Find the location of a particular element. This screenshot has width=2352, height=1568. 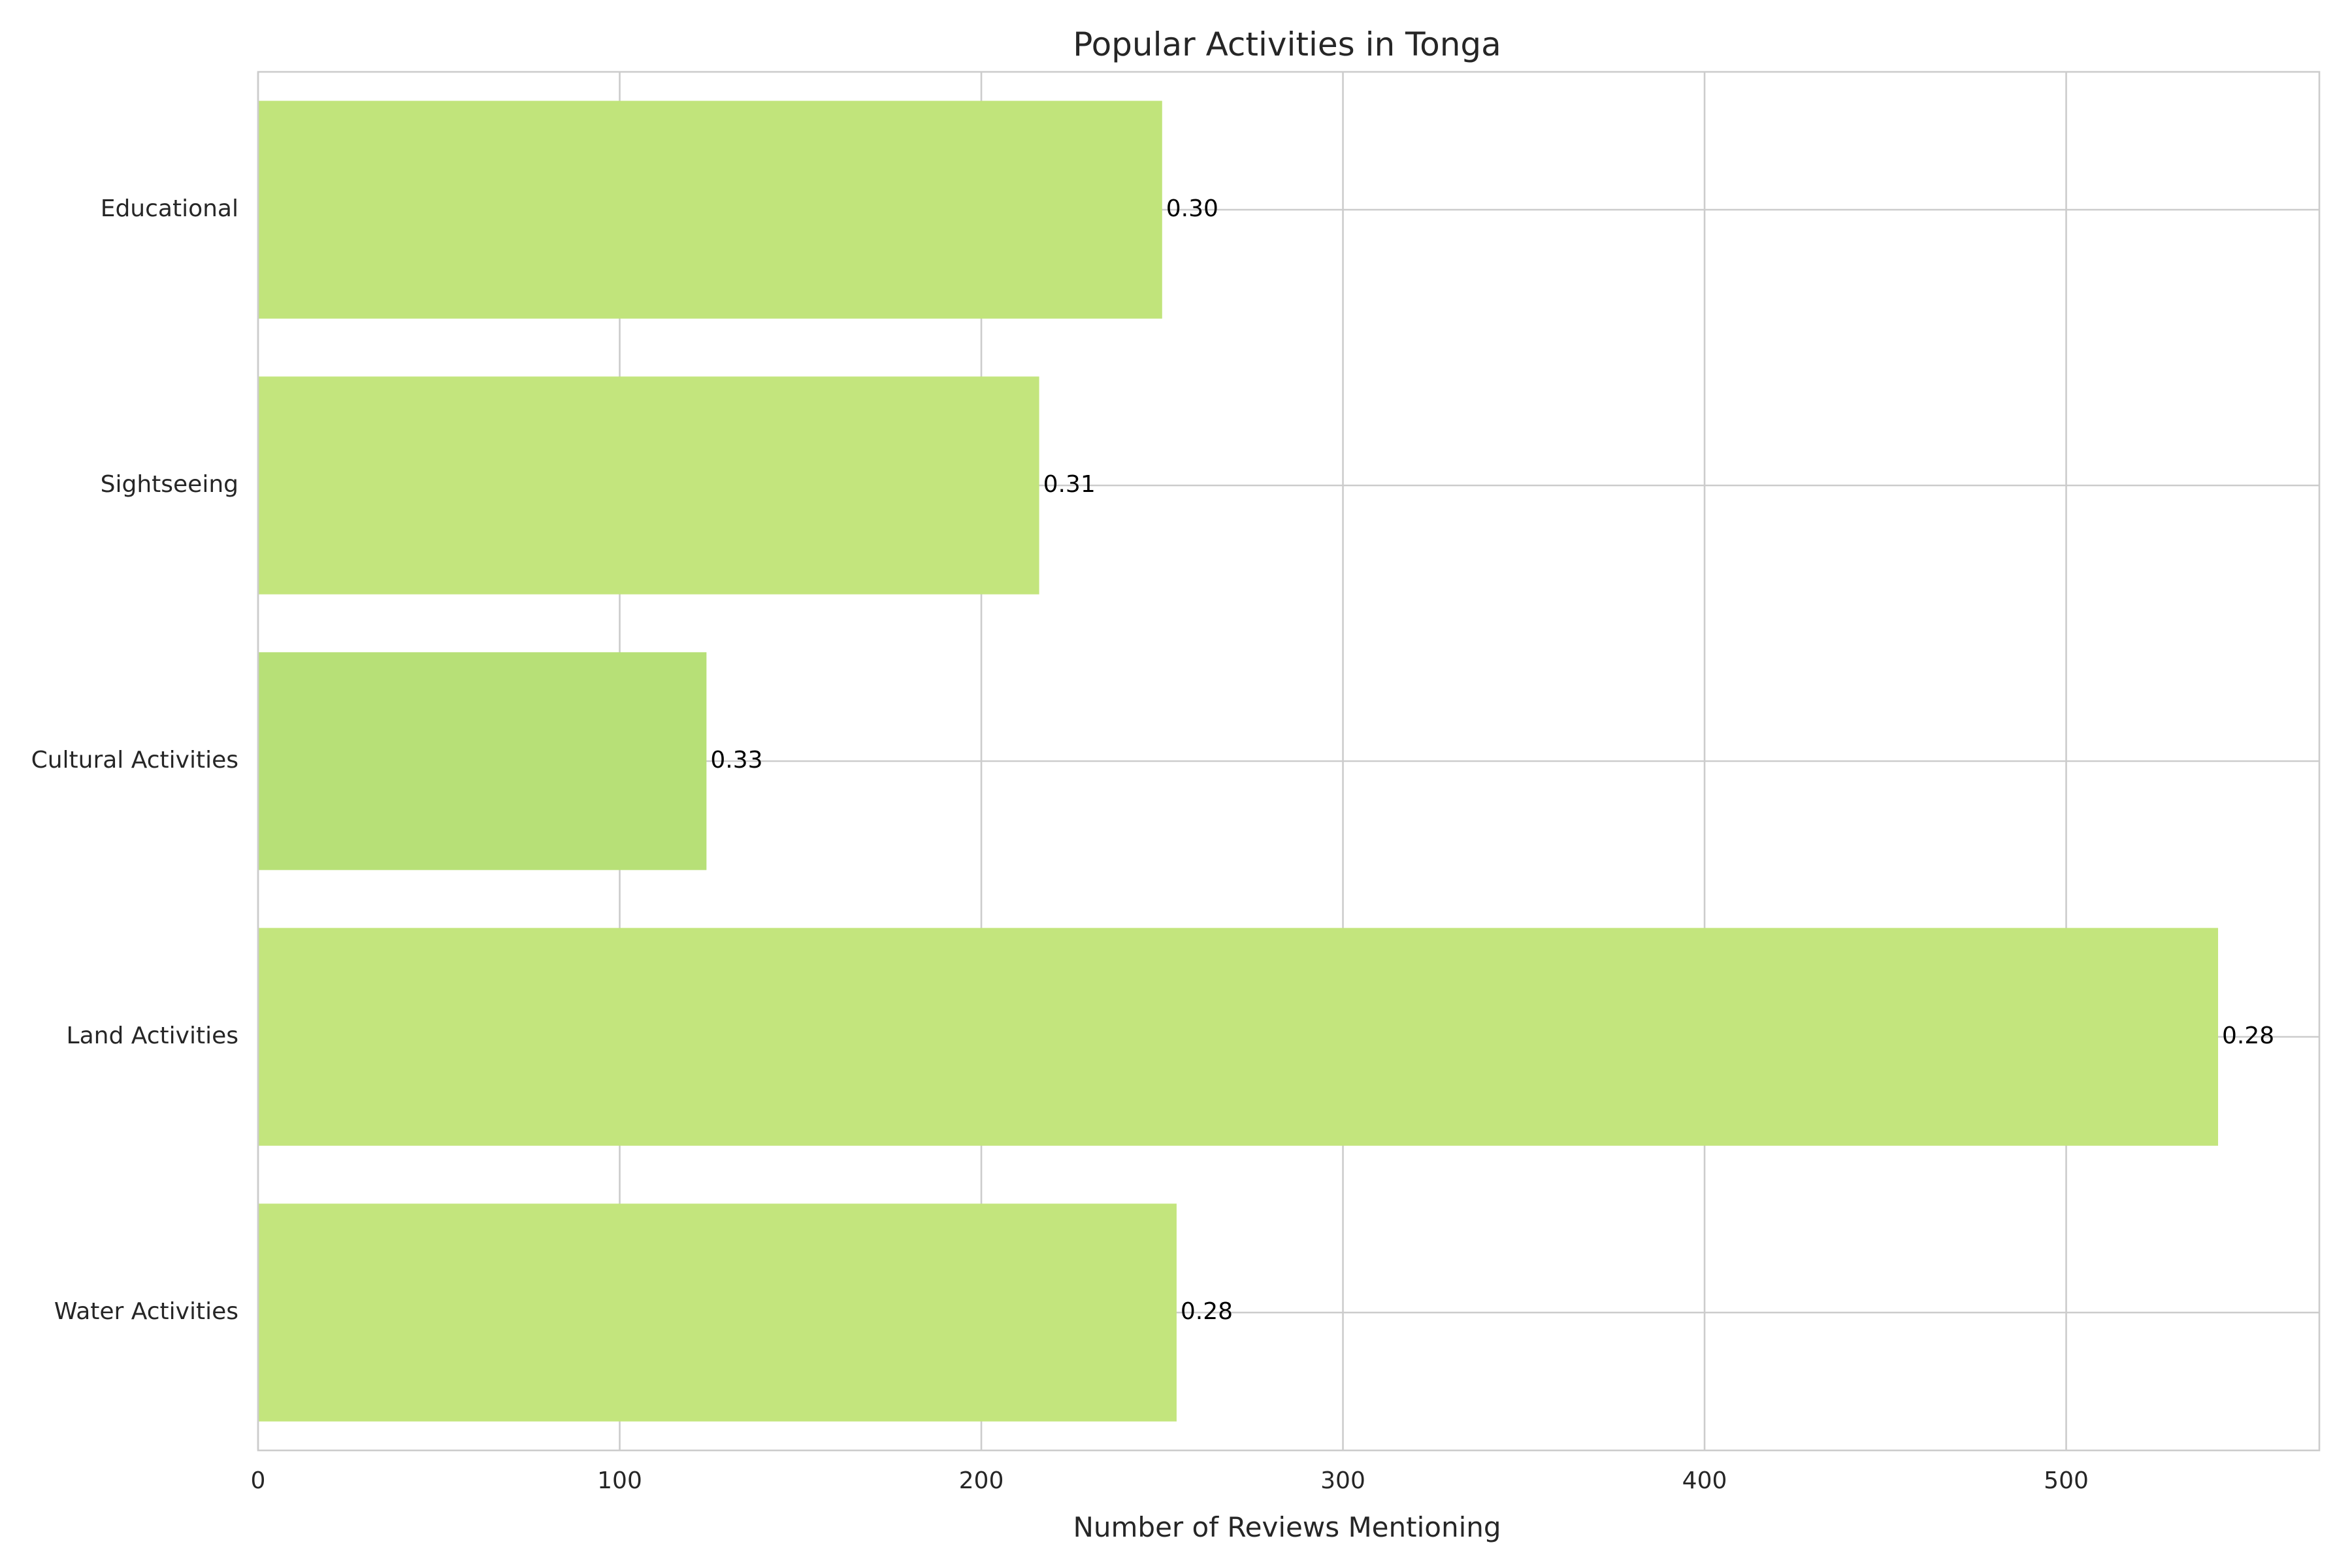

x-tick-labels: 0 100 200 300 400 500 is located at coordinates (1170, 1480).